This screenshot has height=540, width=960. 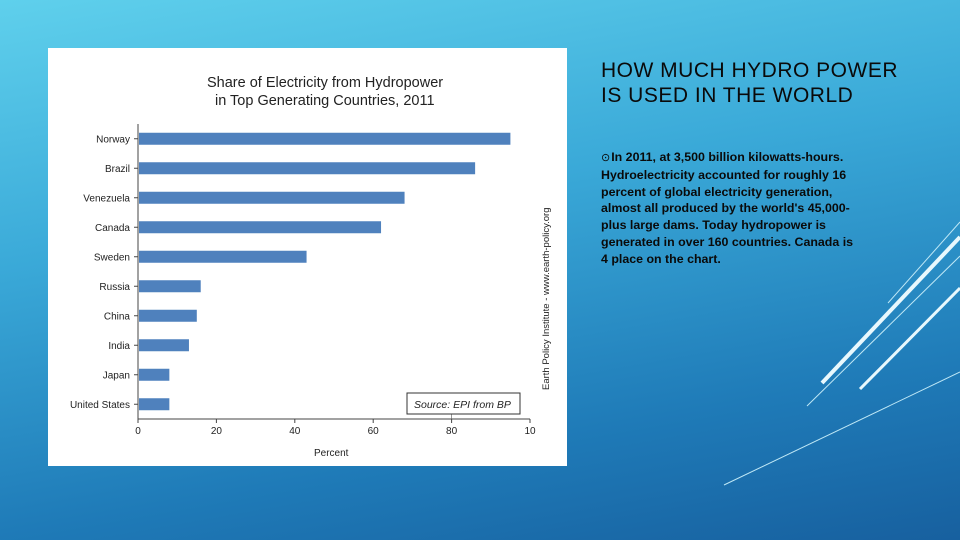 What do you see at coordinates (112, 228) in the screenshot?
I see `category-label-canada: Canada` at bounding box center [112, 228].